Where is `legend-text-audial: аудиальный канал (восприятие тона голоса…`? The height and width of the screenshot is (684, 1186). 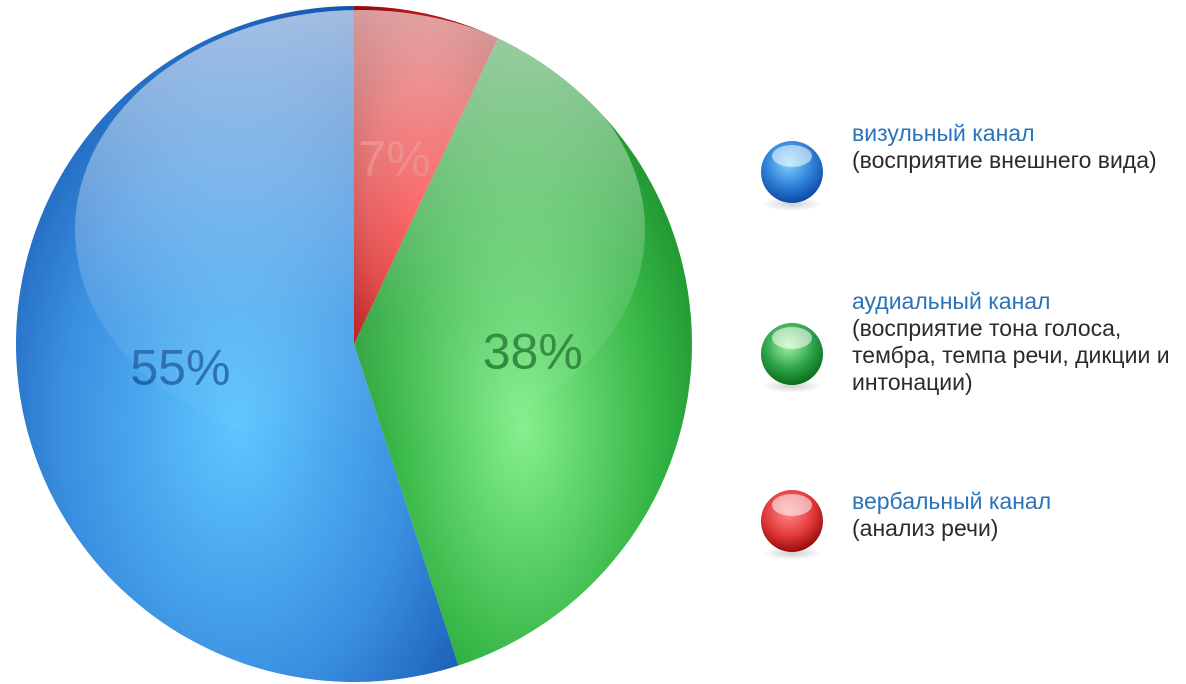
legend-text-audial: аудиальный канал (восприятие тона голоса… is located at coordinates (1016, 342).